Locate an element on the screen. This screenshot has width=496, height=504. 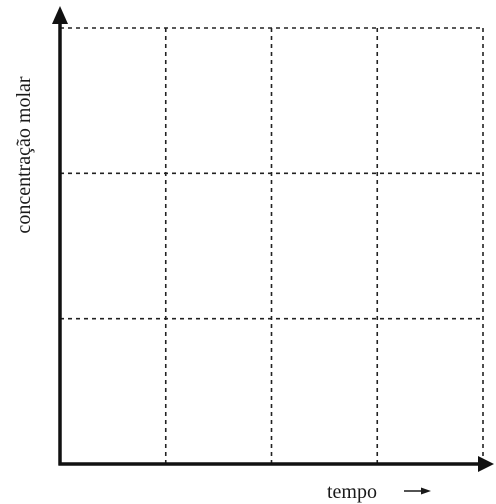
y-axis-label: concentração molar is located at coordinates (24, 154).